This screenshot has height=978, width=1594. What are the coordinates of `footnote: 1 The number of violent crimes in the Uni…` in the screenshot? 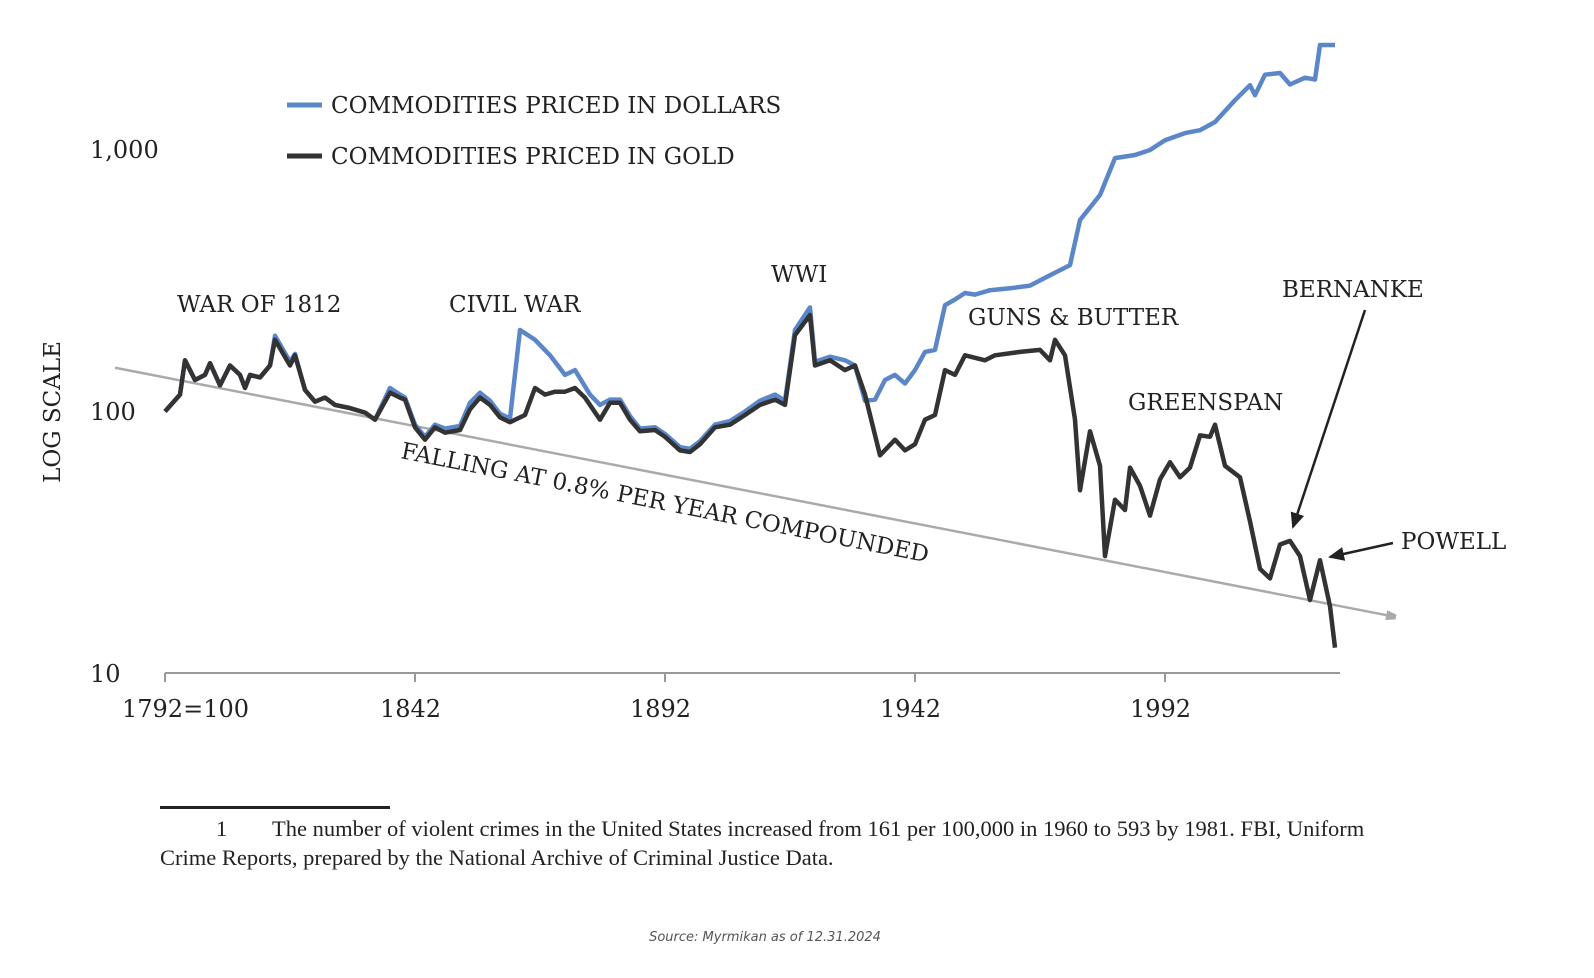 It's located at (770, 843).